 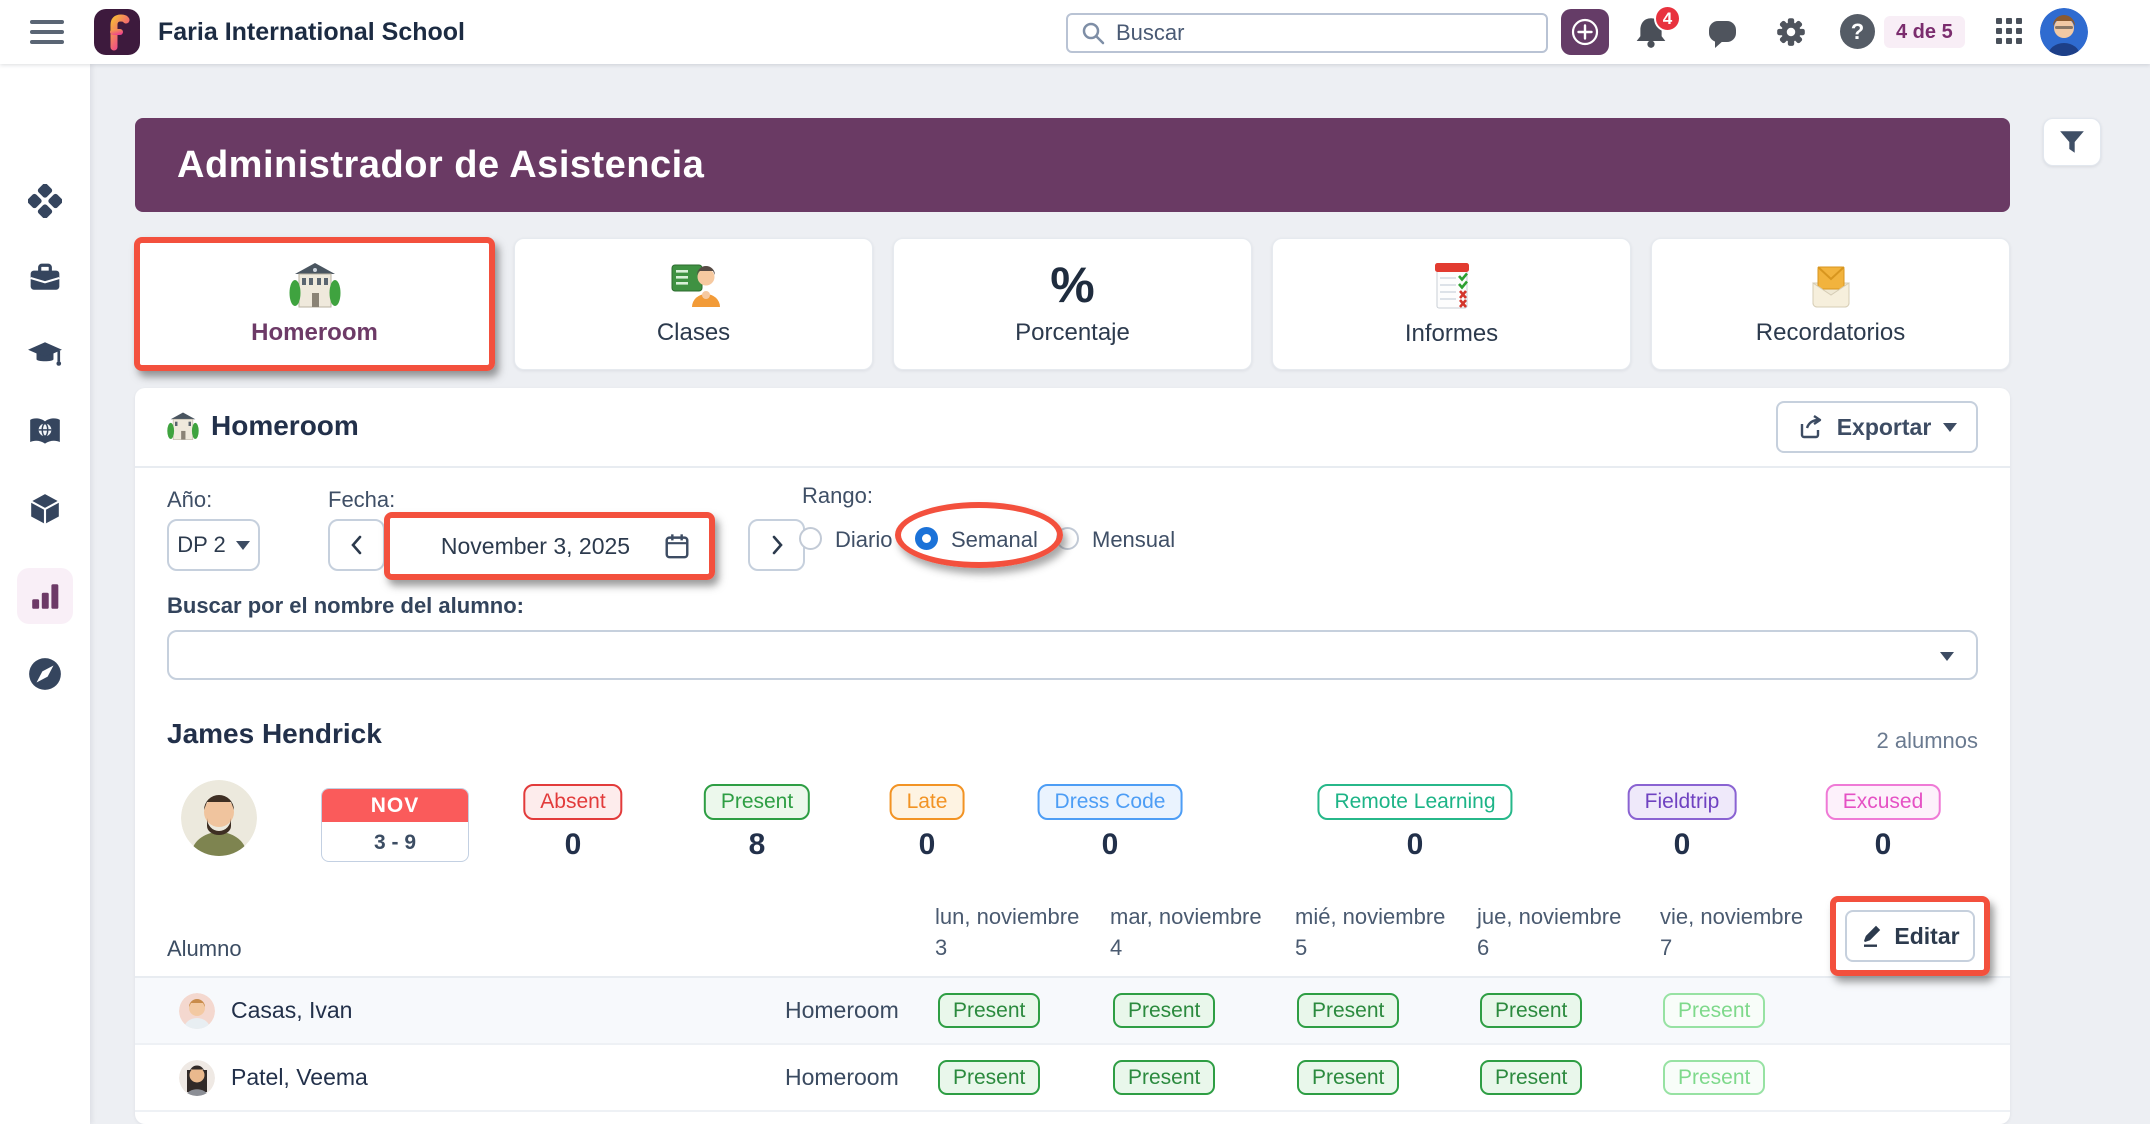 I want to click on settings-button, so click(x=1791, y=34).